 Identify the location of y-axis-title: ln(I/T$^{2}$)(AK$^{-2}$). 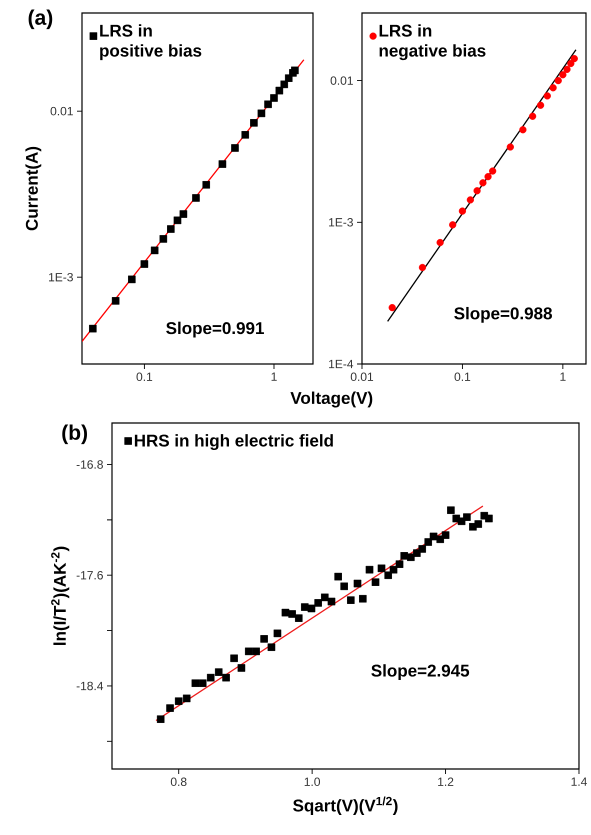
(60, 595).